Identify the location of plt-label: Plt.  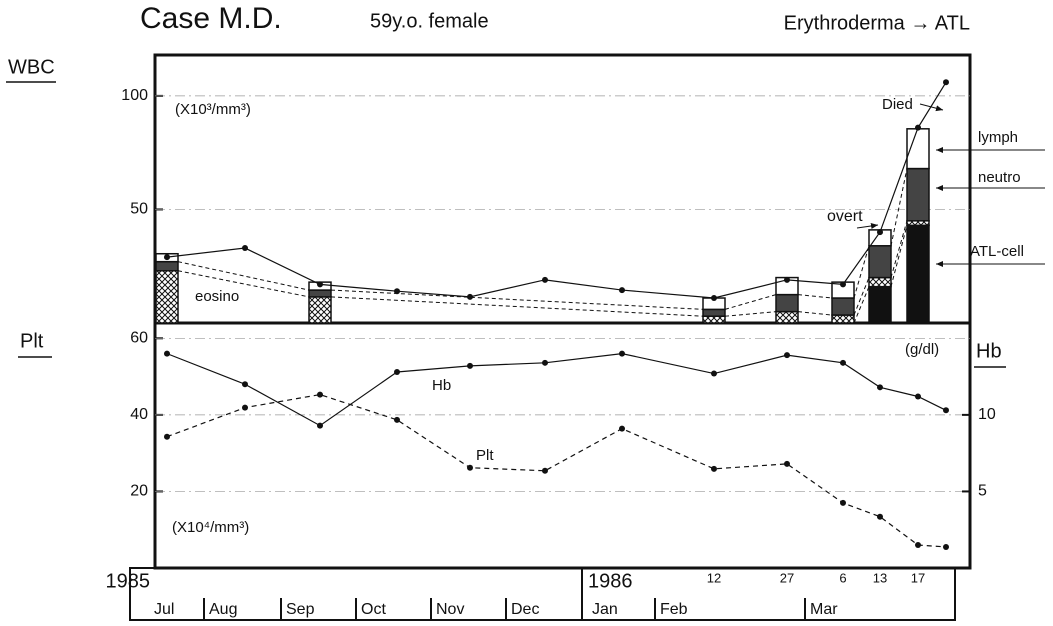
(32, 341).